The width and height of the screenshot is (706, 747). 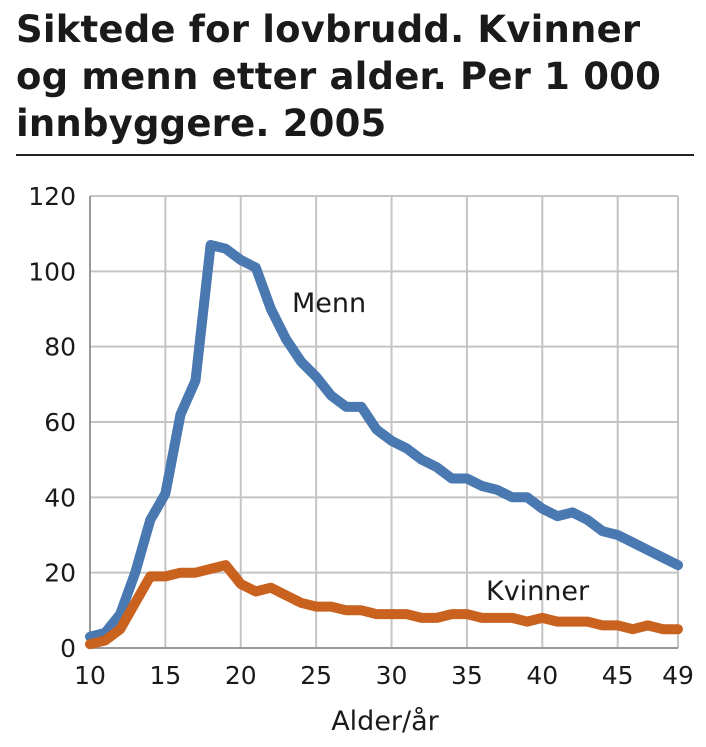 What do you see at coordinates (60, 347) in the screenshot?
I see `y-tick-label: 80` at bounding box center [60, 347].